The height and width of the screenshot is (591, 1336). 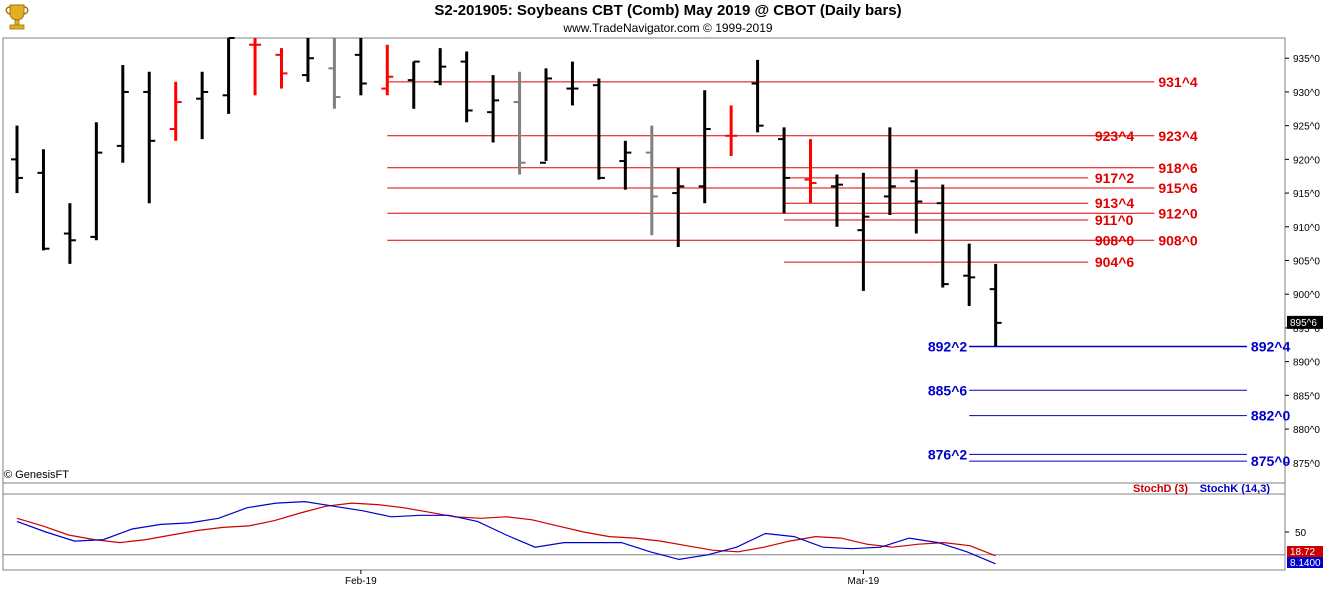 I want to click on legend-stochd: StochD (3), so click(x=1160, y=489).